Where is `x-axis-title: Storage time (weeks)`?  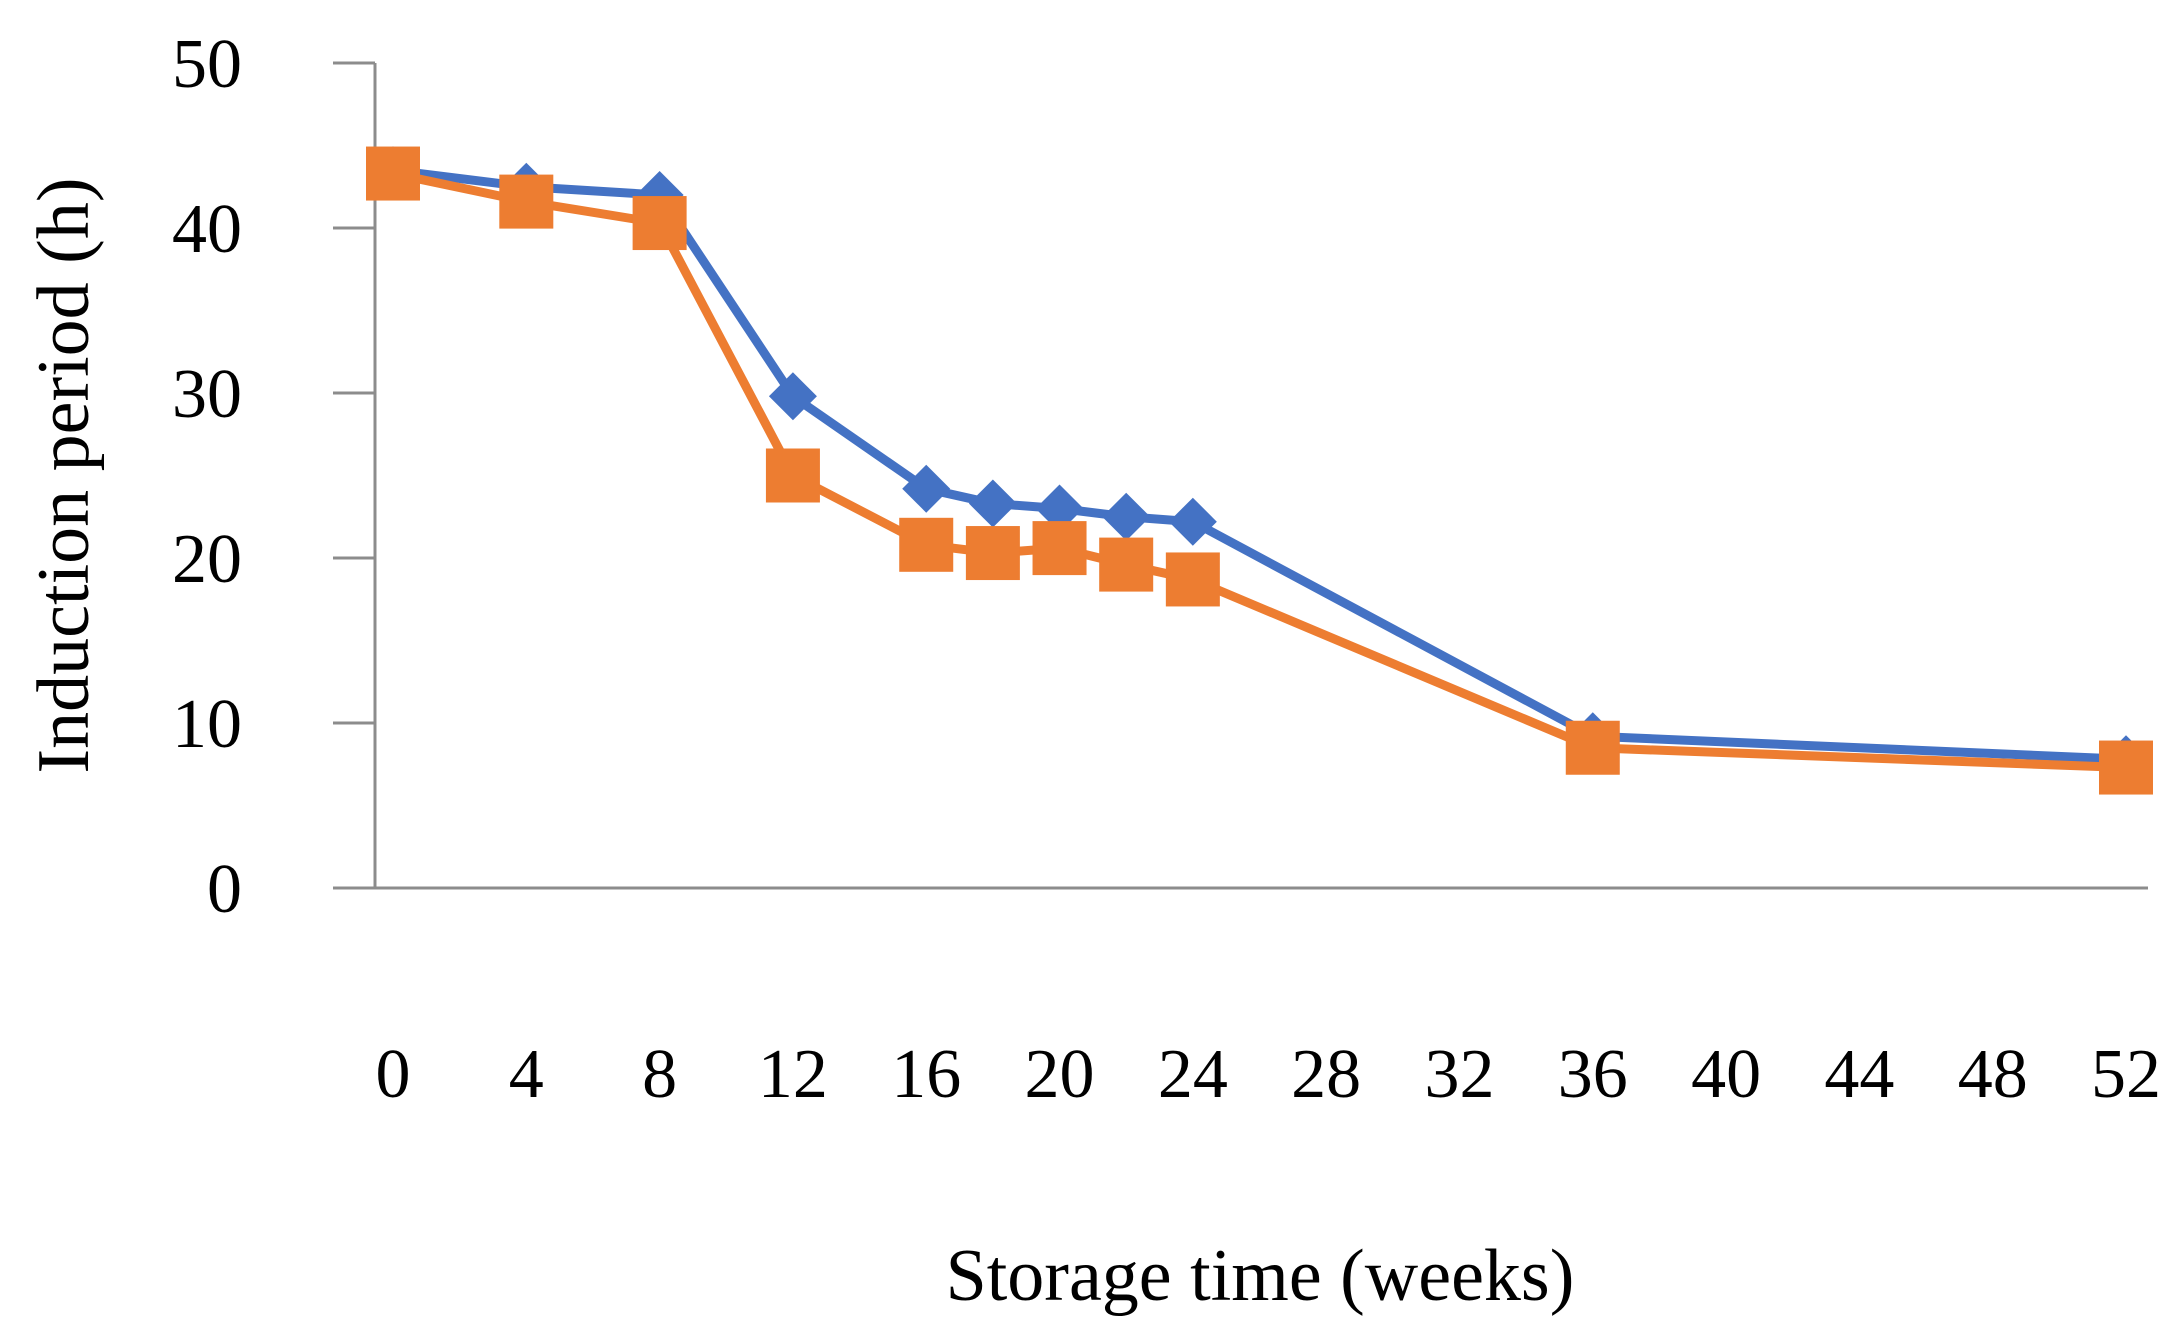
x-axis-title: Storage time (weeks) is located at coordinates (1260, 1276).